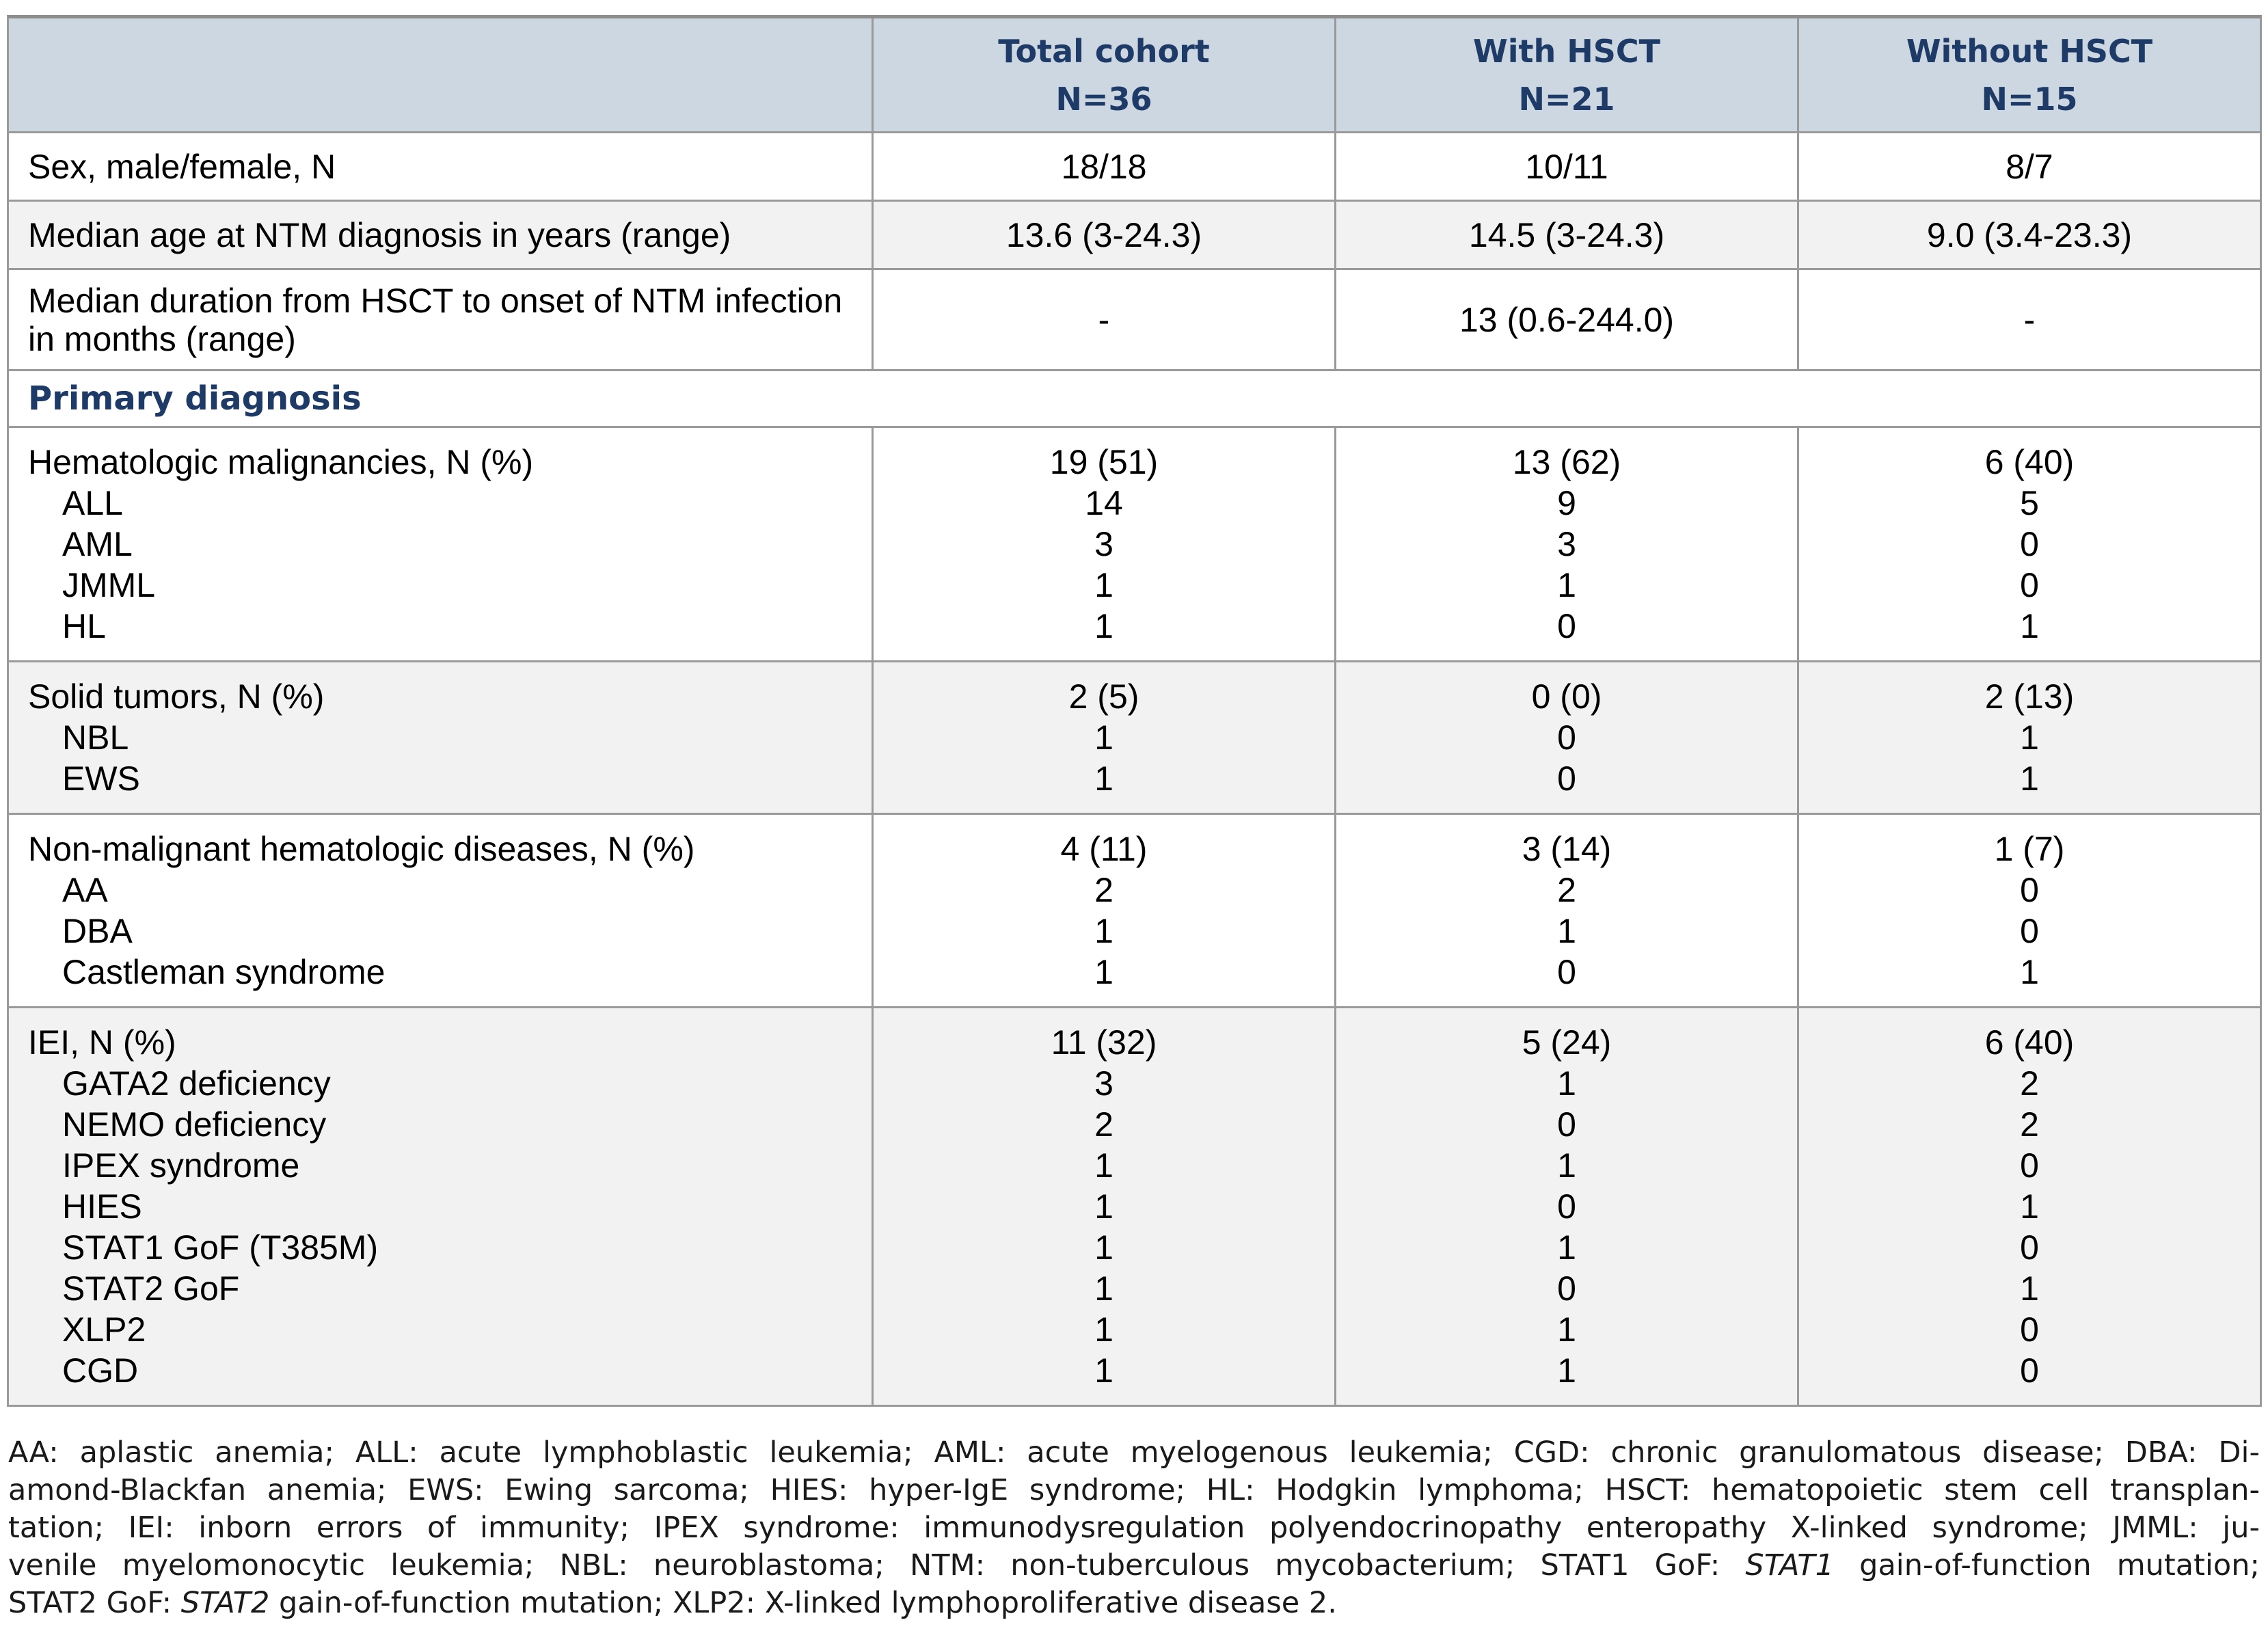 This screenshot has height=1644, width=2268. I want to click on group-line-value: 2 (5), so click(1103, 696).